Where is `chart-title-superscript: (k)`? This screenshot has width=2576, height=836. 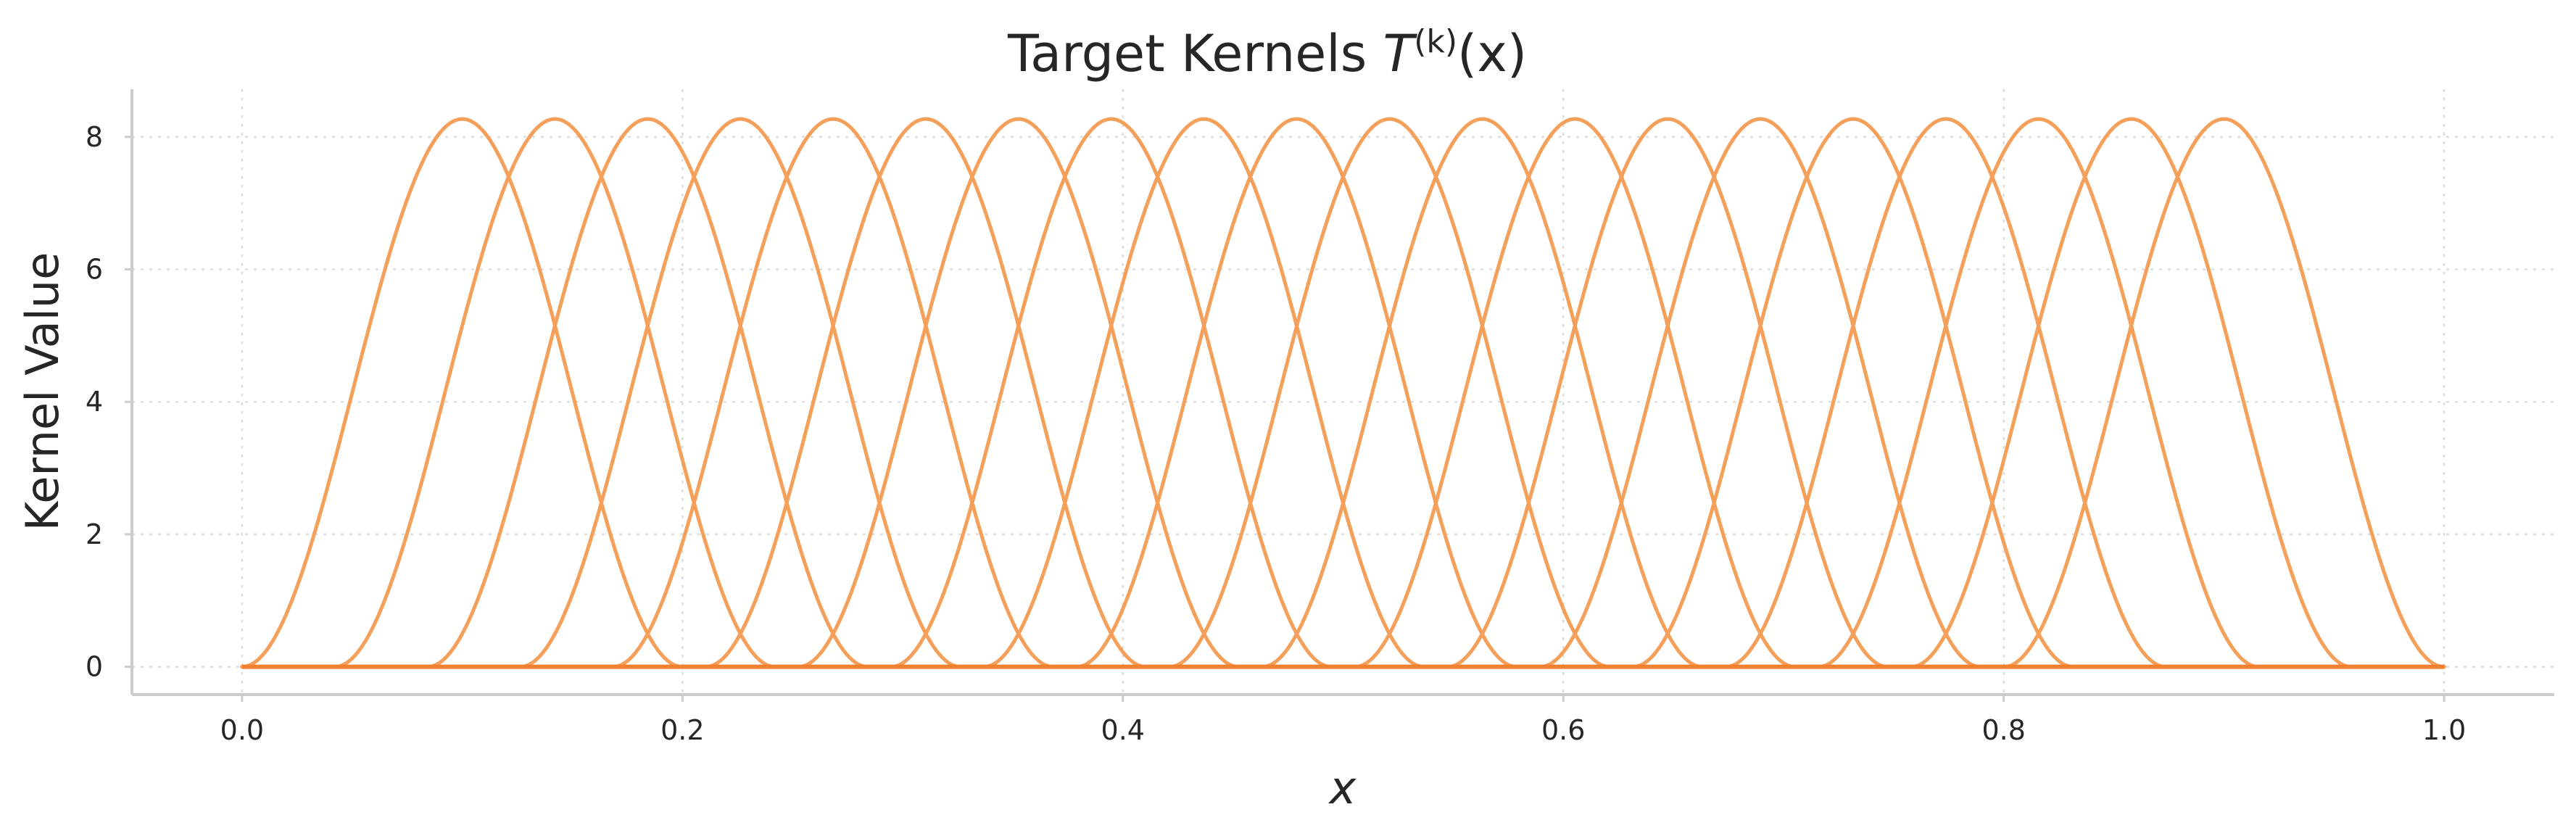 chart-title-superscript: (k) is located at coordinates (1436, 41).